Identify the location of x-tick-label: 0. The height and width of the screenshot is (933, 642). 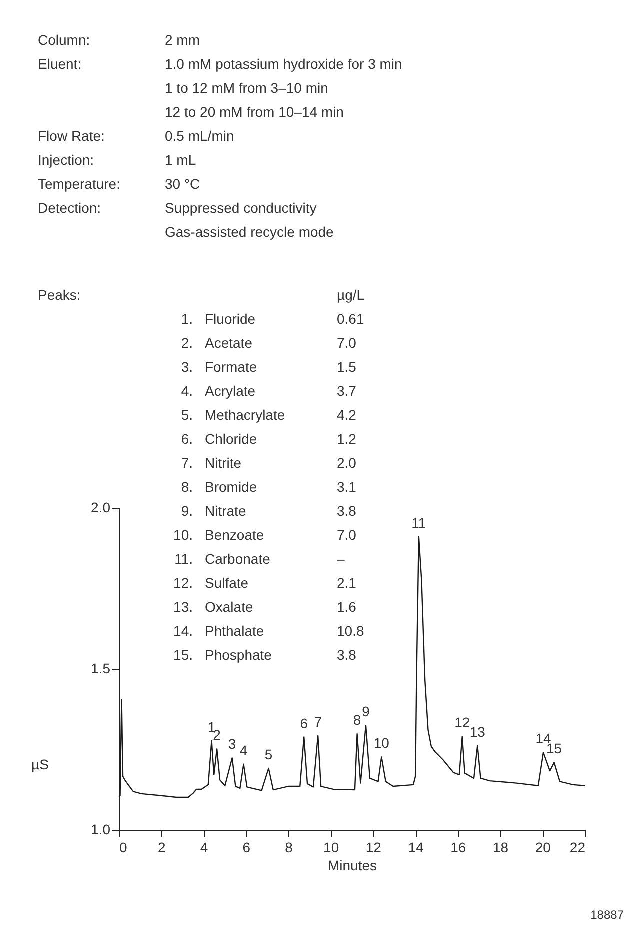
(124, 848).